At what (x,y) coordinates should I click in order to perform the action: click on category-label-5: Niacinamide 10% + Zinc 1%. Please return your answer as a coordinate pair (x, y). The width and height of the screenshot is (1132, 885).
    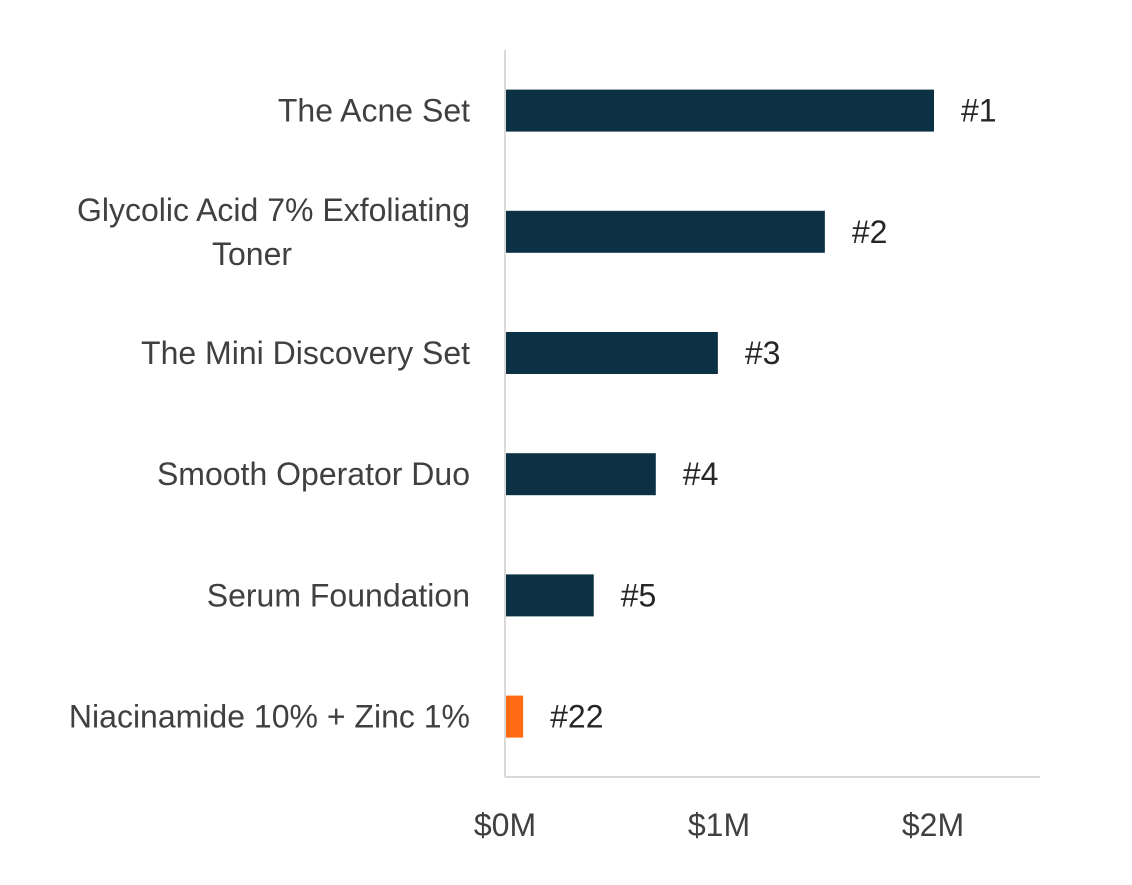
    Looking at the image, I should click on (269, 717).